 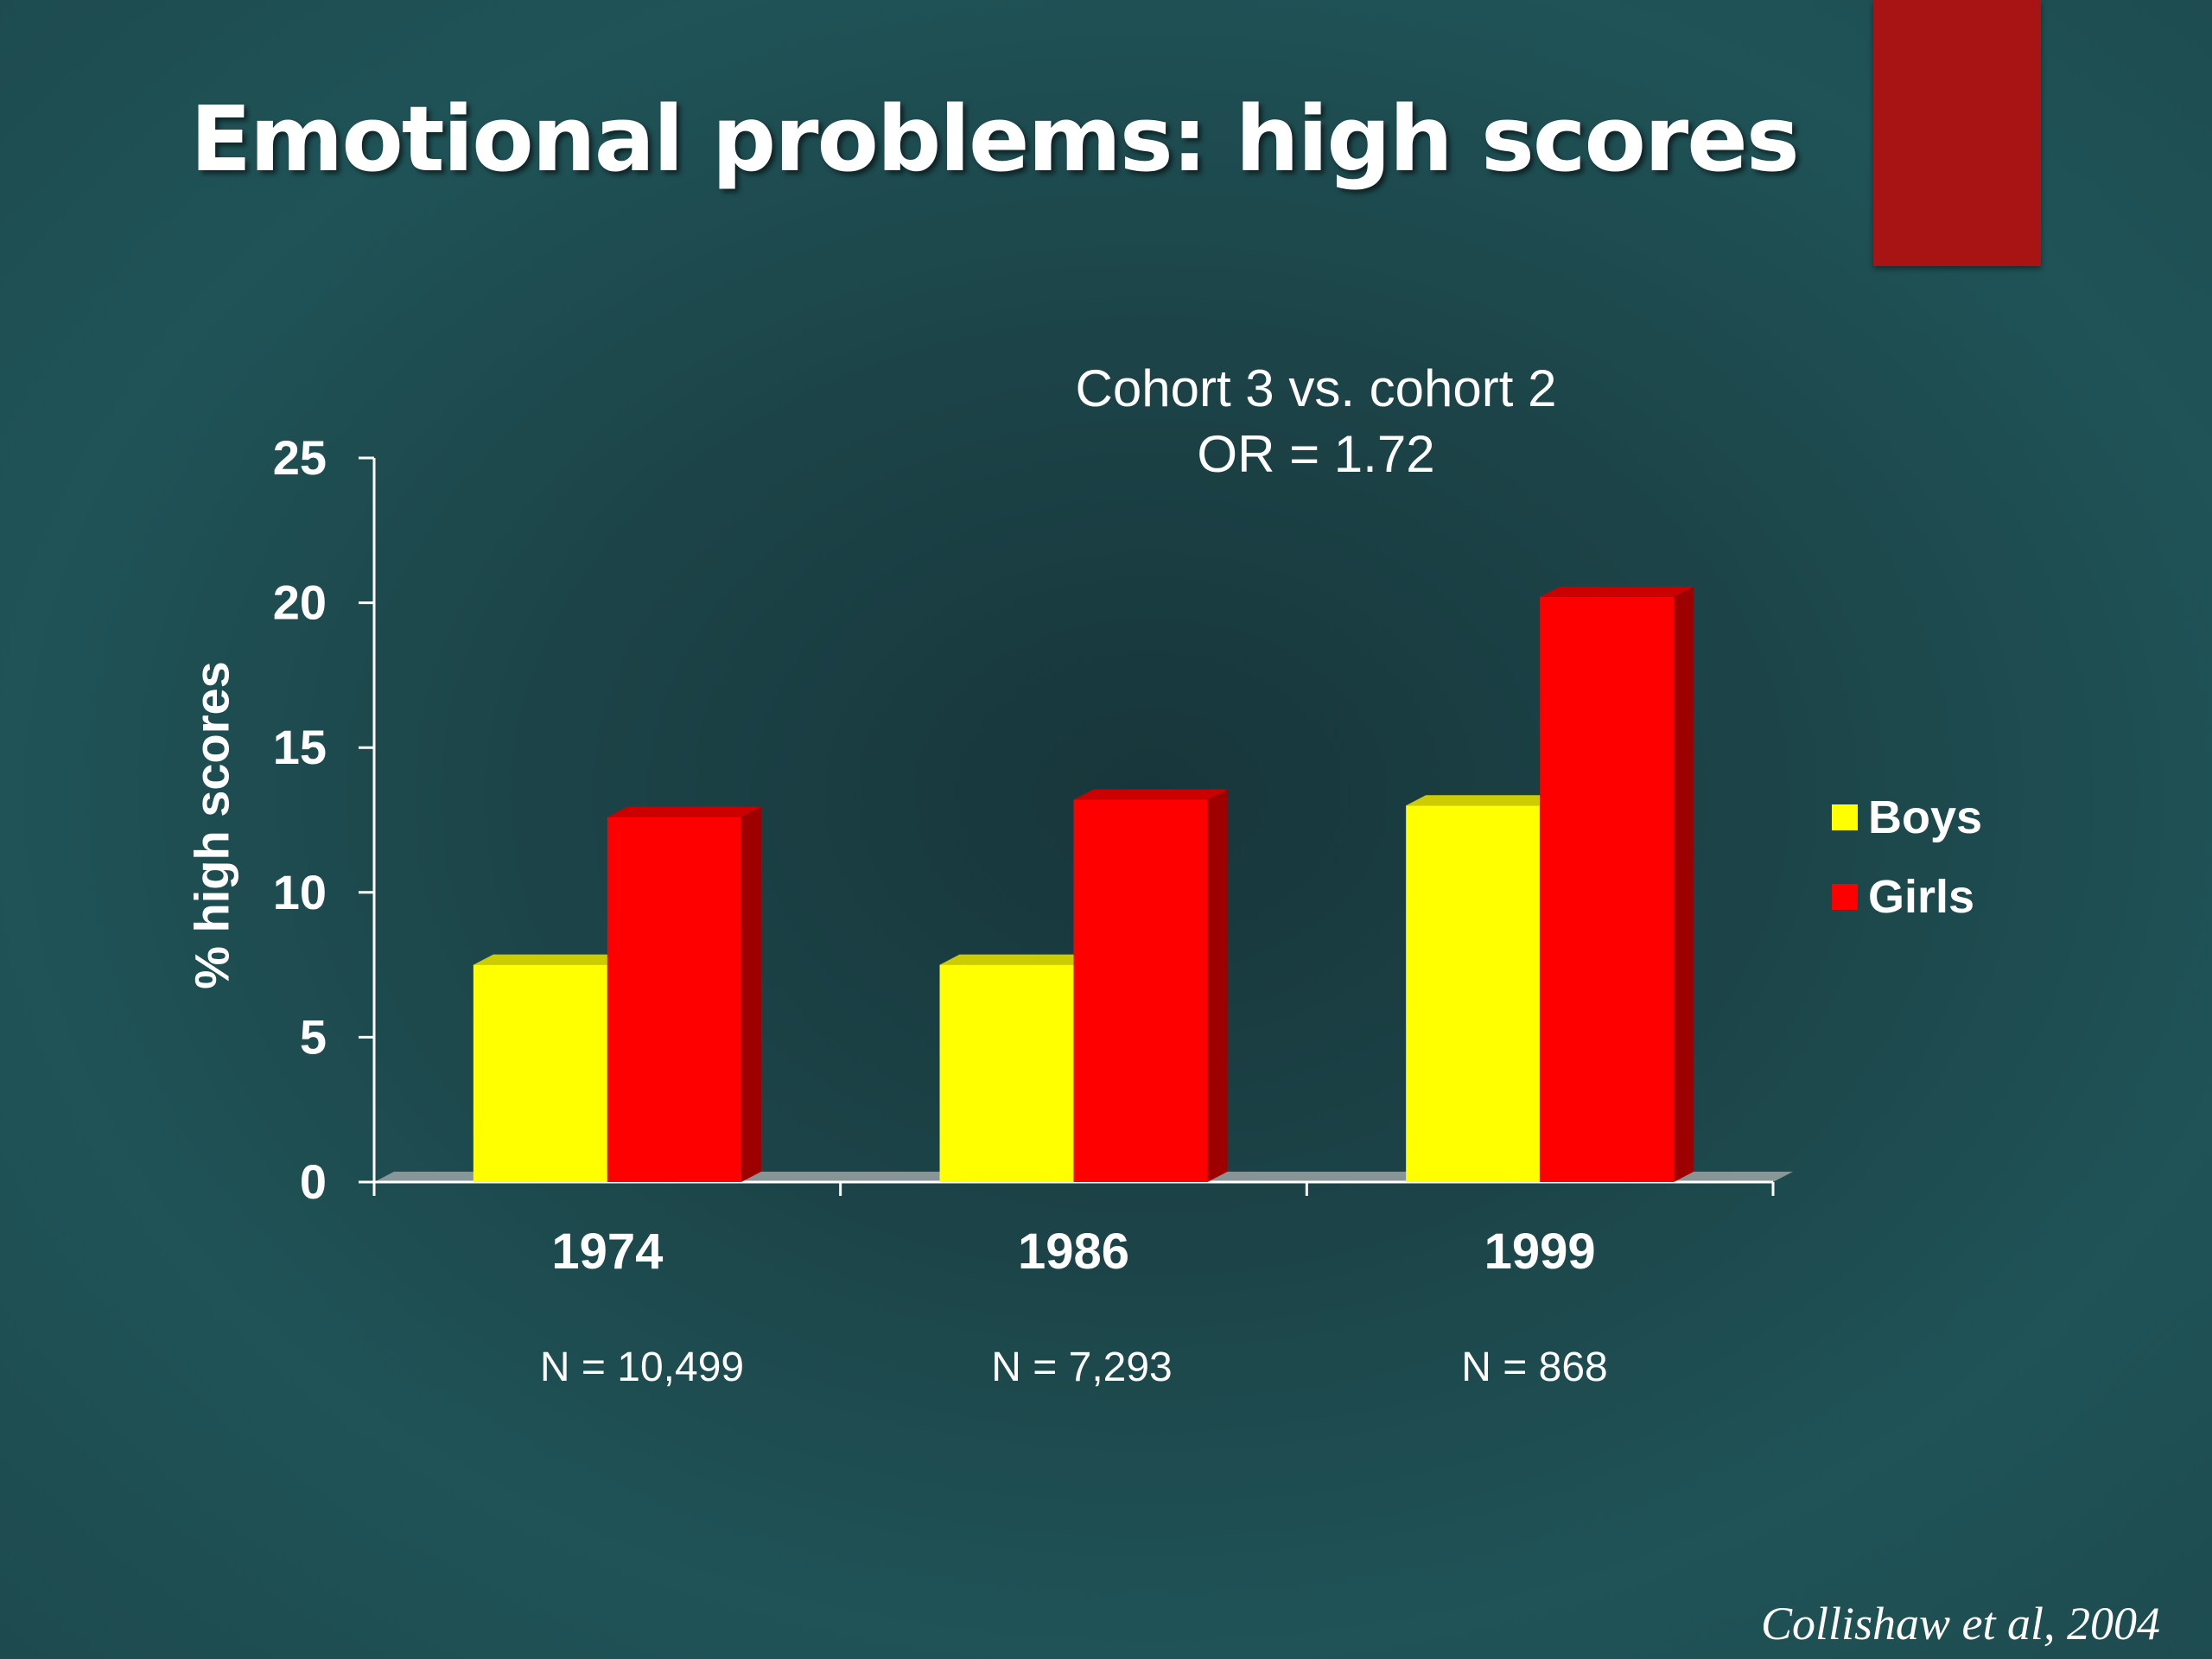 I want to click on legend-label-girls: Girls, so click(x=1921, y=897).